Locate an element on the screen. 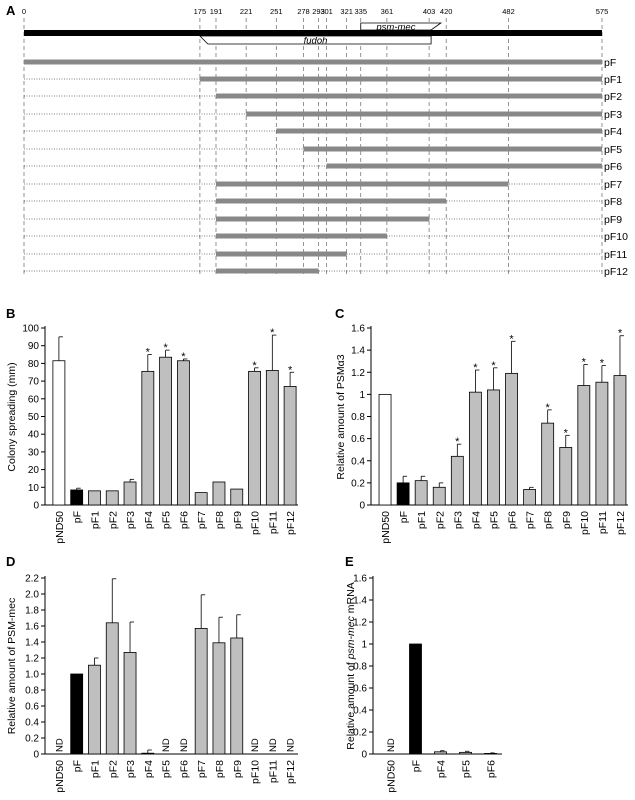 The height and width of the screenshot is (800, 635). y-tick-label: 1.4 is located at coordinates (358, 351).